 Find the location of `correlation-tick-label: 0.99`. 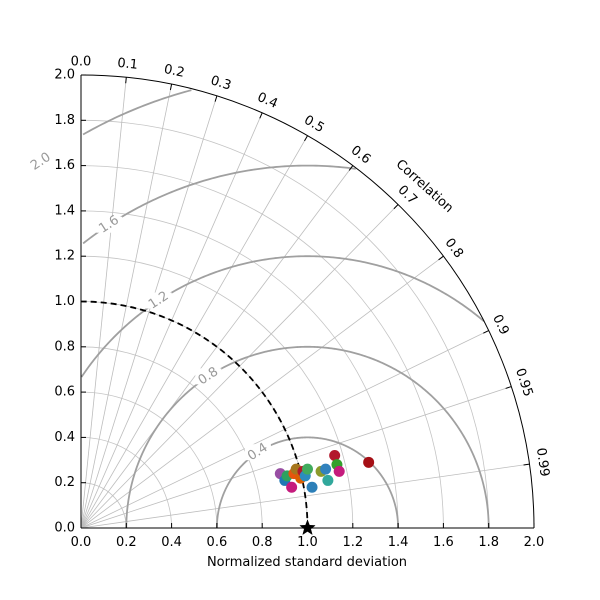

correlation-tick-label: 0.99 is located at coordinates (542, 462).